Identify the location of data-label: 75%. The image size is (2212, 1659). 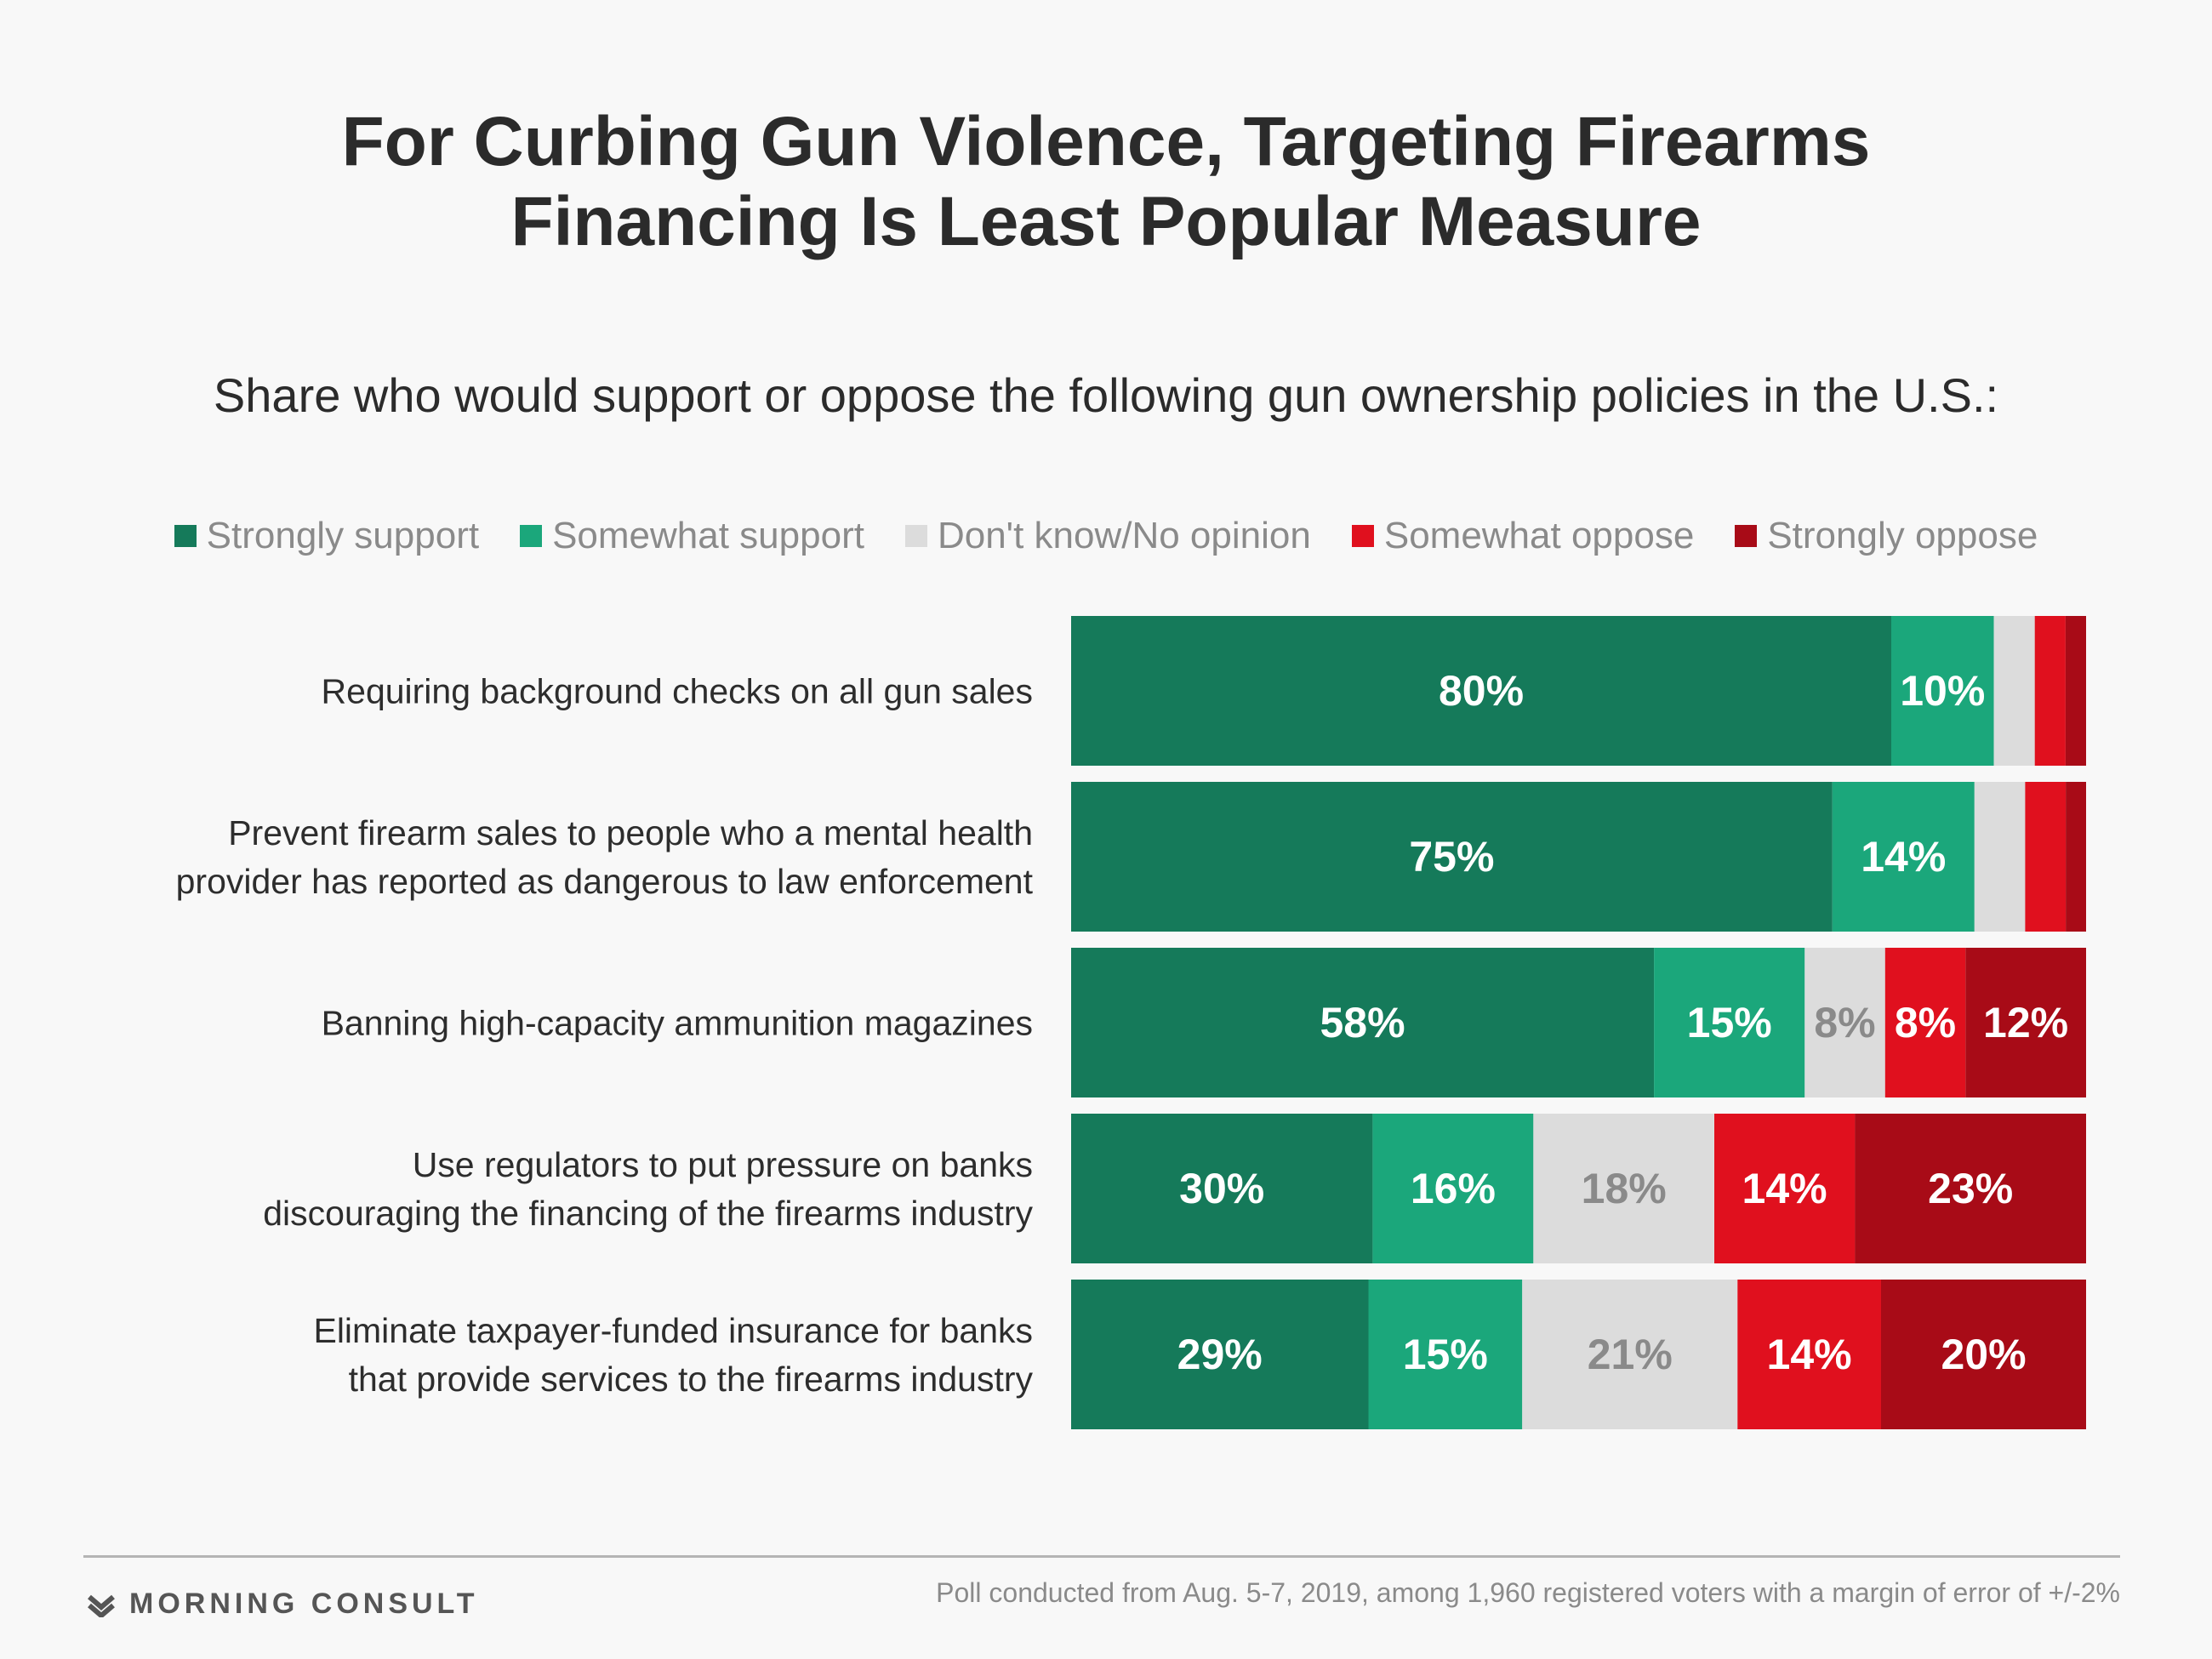
(1451, 857).